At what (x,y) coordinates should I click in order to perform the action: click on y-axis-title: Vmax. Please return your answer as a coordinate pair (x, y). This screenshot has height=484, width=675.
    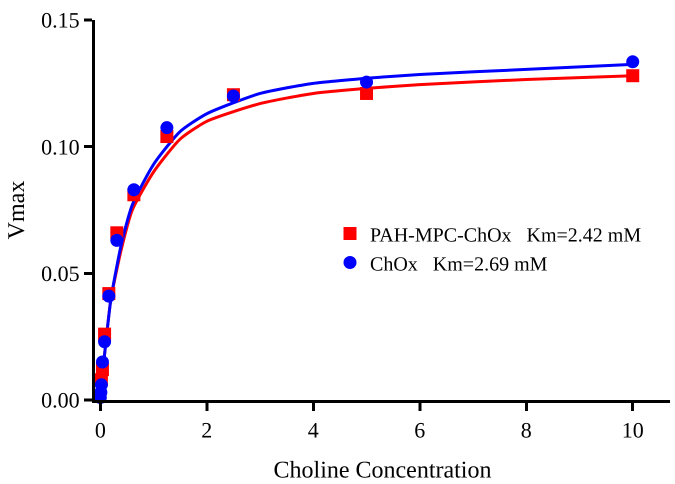
    Looking at the image, I should click on (17, 210).